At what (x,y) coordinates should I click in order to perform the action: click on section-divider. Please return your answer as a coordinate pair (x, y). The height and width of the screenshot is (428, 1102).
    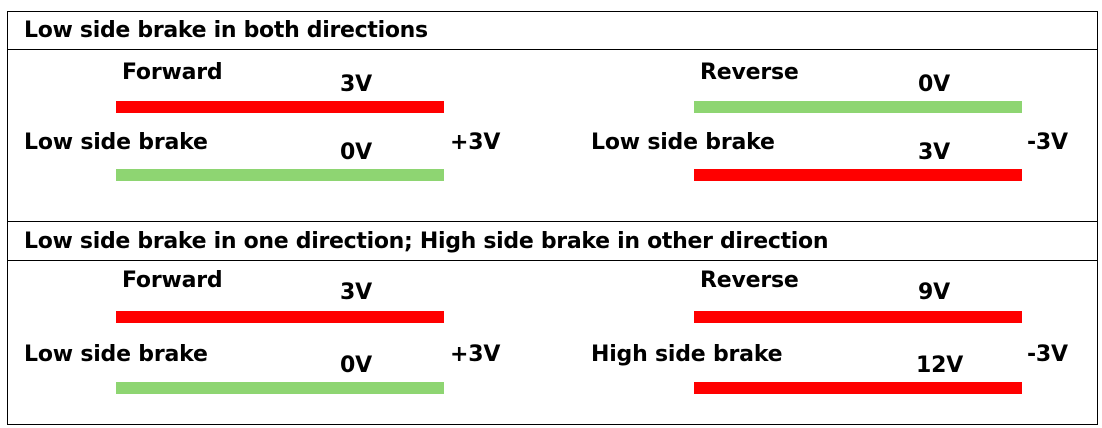
    Looking at the image, I should click on (552, 221).